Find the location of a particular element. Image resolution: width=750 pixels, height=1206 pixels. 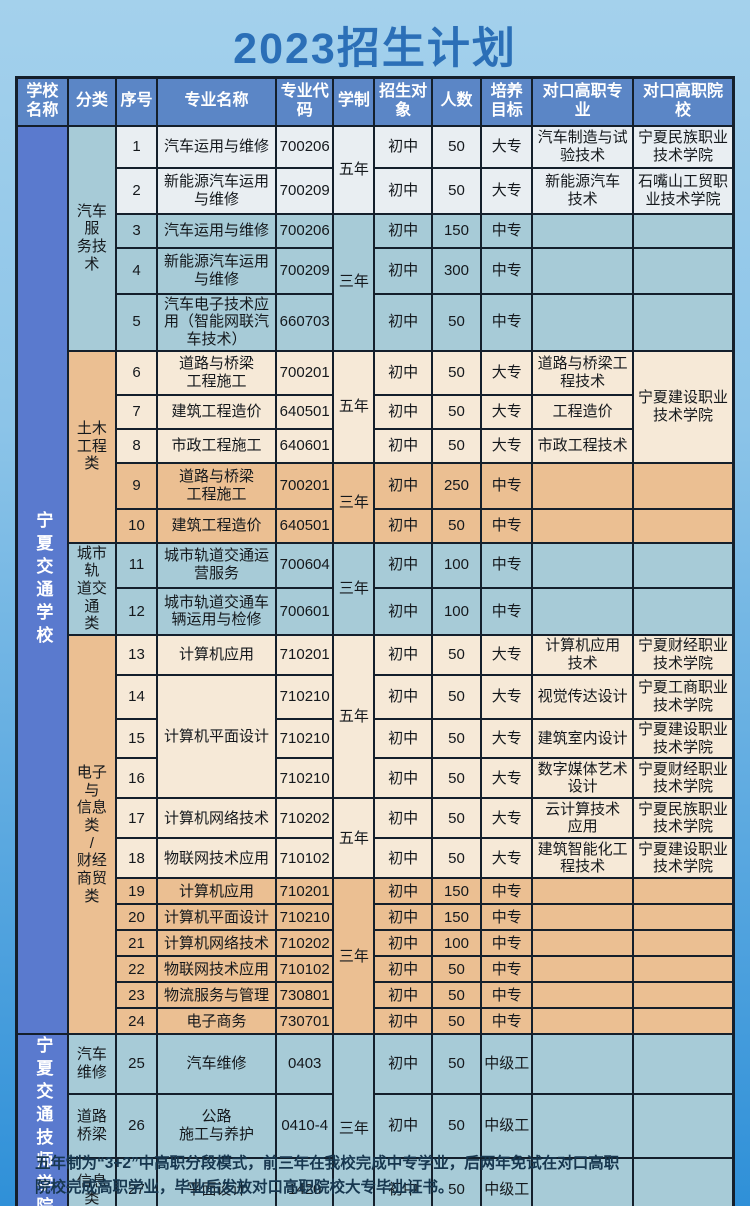

table-row: 8 市政工程施工 640601 初中 50 大专 市政工程技术 is located at coordinates (375, 445).